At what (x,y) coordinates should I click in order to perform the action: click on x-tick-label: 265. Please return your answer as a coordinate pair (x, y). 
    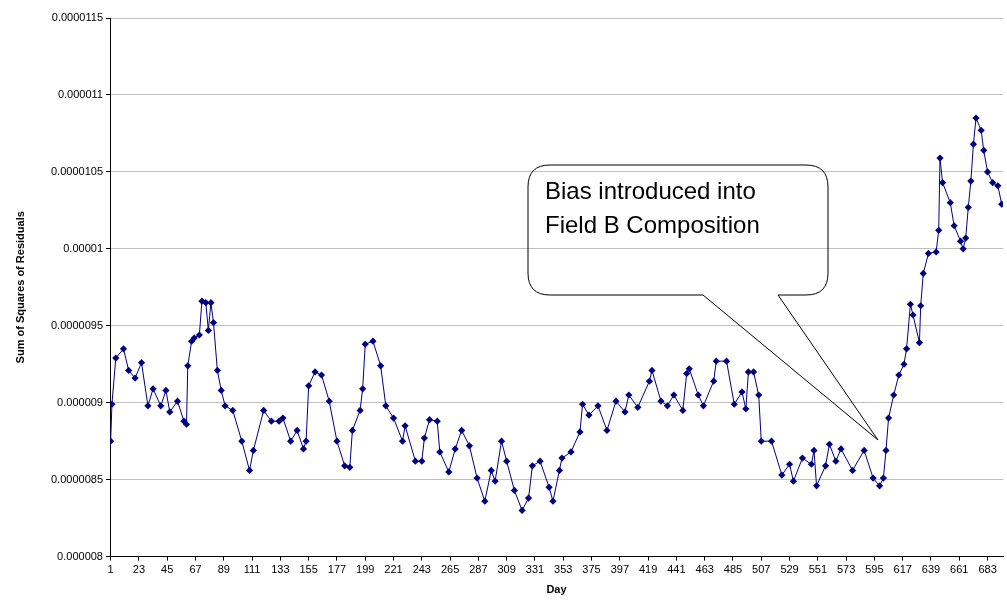
    Looking at the image, I should click on (450, 569).